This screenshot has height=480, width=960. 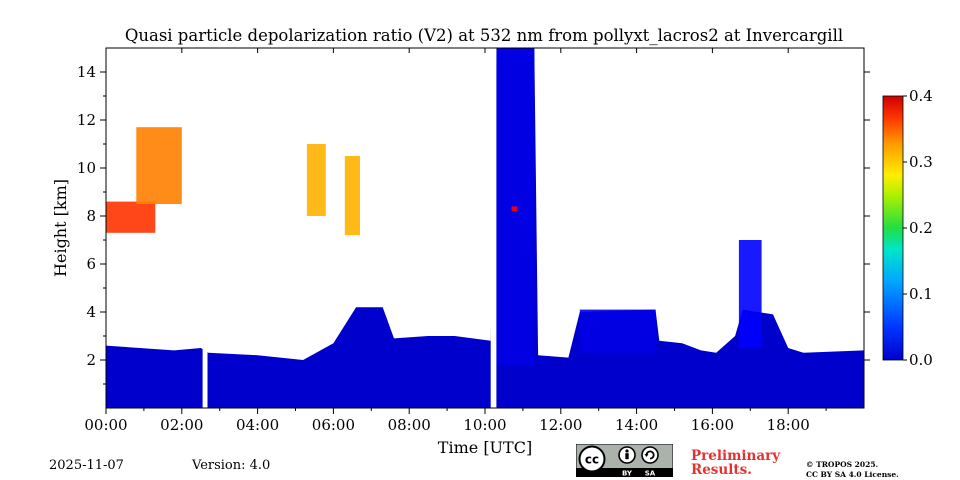 I want to click on y-tick-label: 10, so click(x=86, y=168).